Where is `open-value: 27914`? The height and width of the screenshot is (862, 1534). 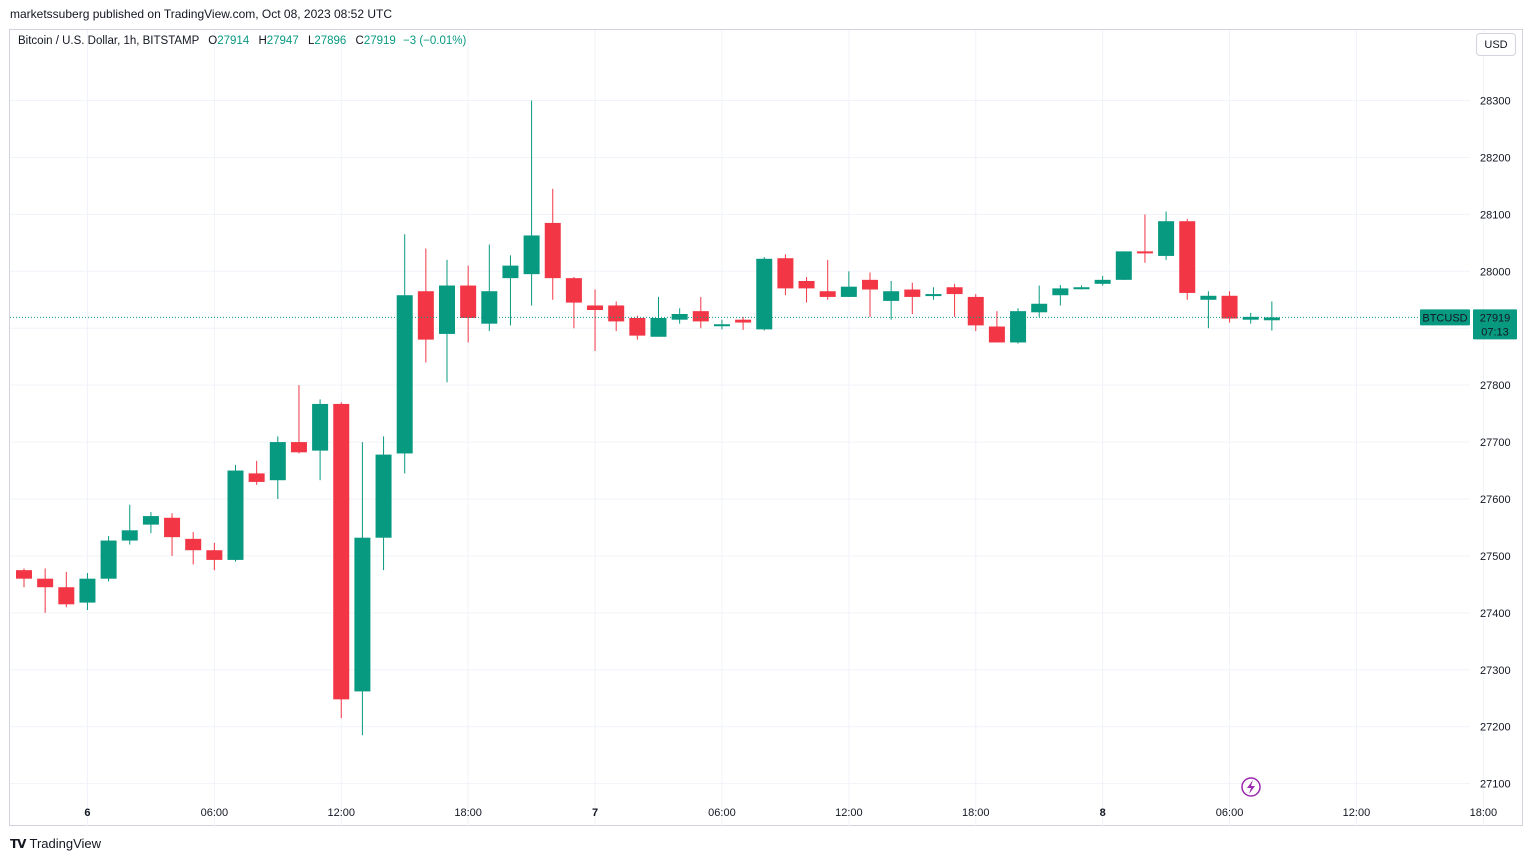
open-value: 27914 is located at coordinates (233, 41).